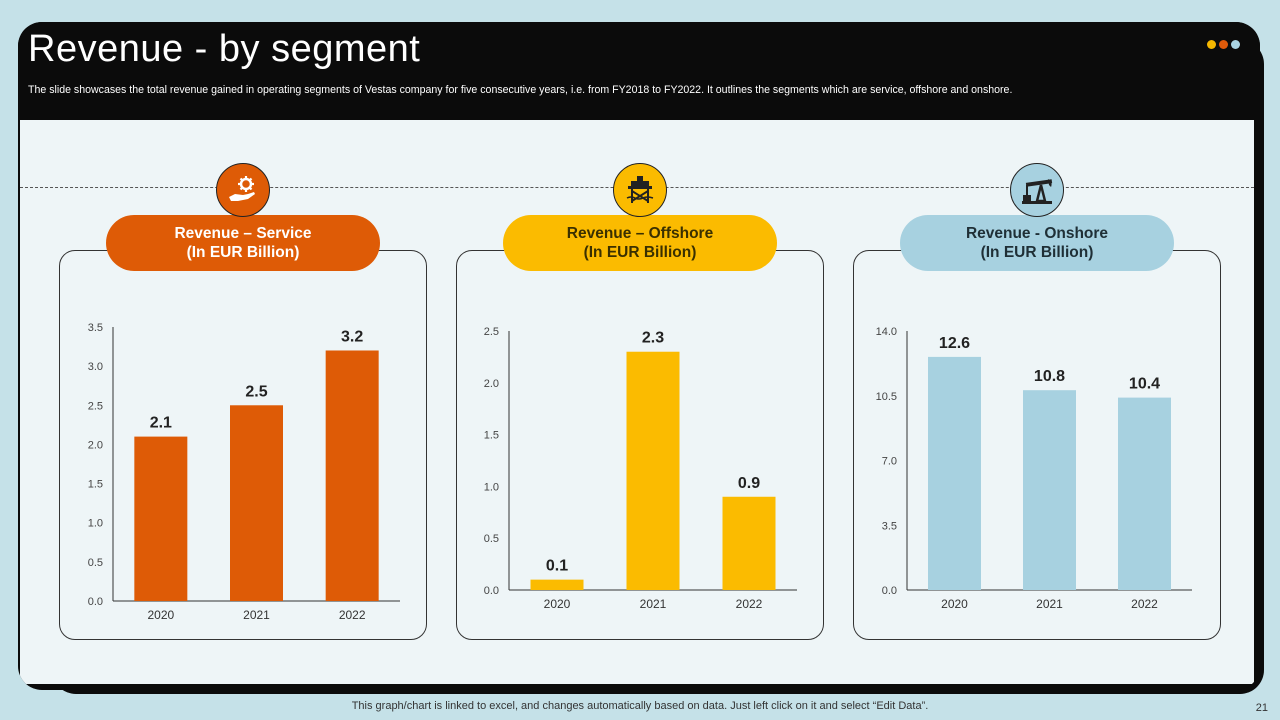 This screenshot has height=720, width=1280. Describe the element at coordinates (886, 332) in the screenshot. I see `y-tick-label: 14.0` at that location.